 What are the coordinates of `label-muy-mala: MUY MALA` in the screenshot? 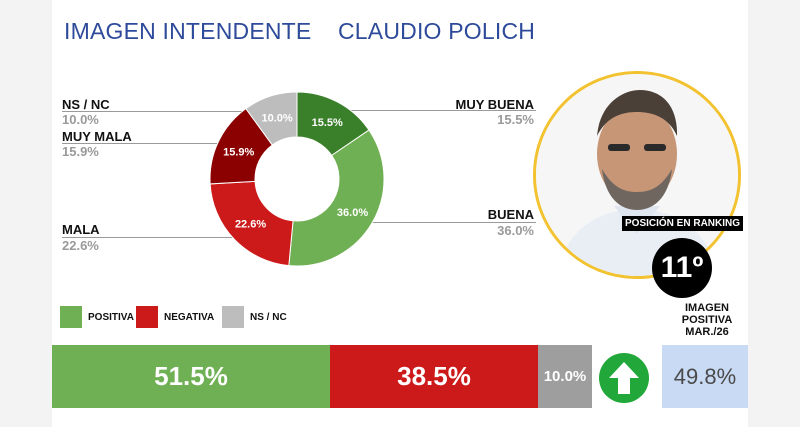 It's located at (97, 136).